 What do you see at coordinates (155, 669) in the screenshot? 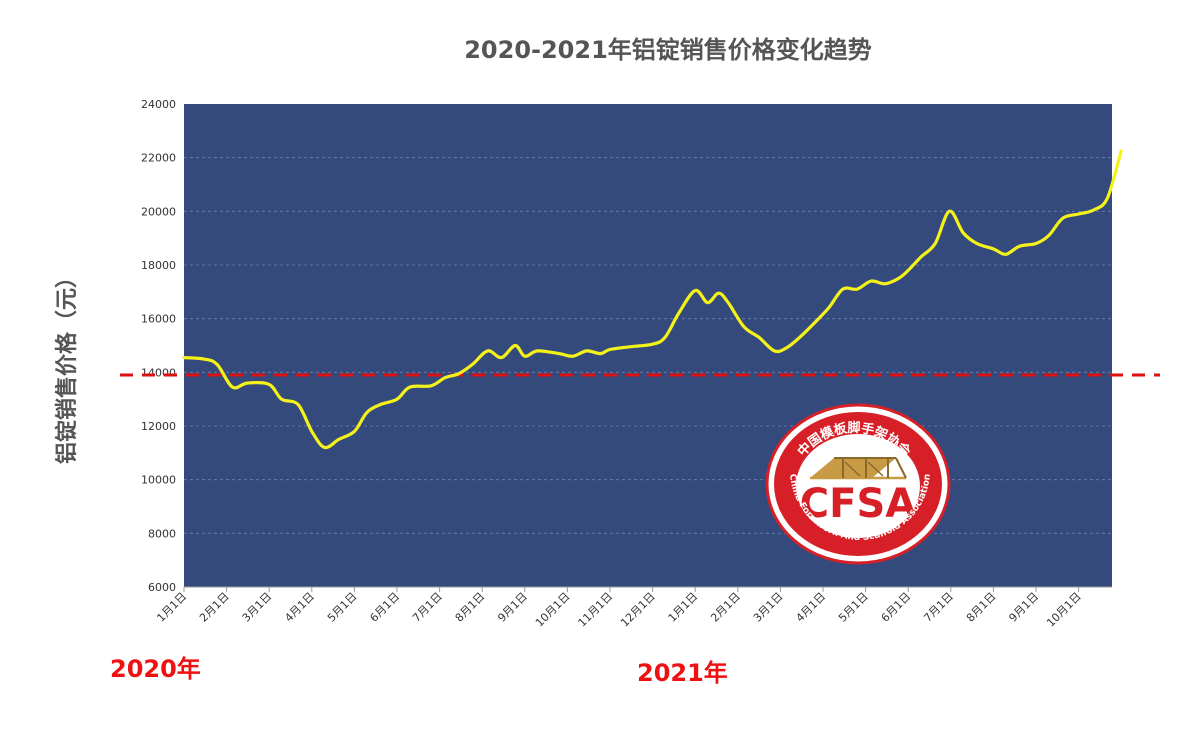
I see `year-label-2020: 2020年` at bounding box center [155, 669].